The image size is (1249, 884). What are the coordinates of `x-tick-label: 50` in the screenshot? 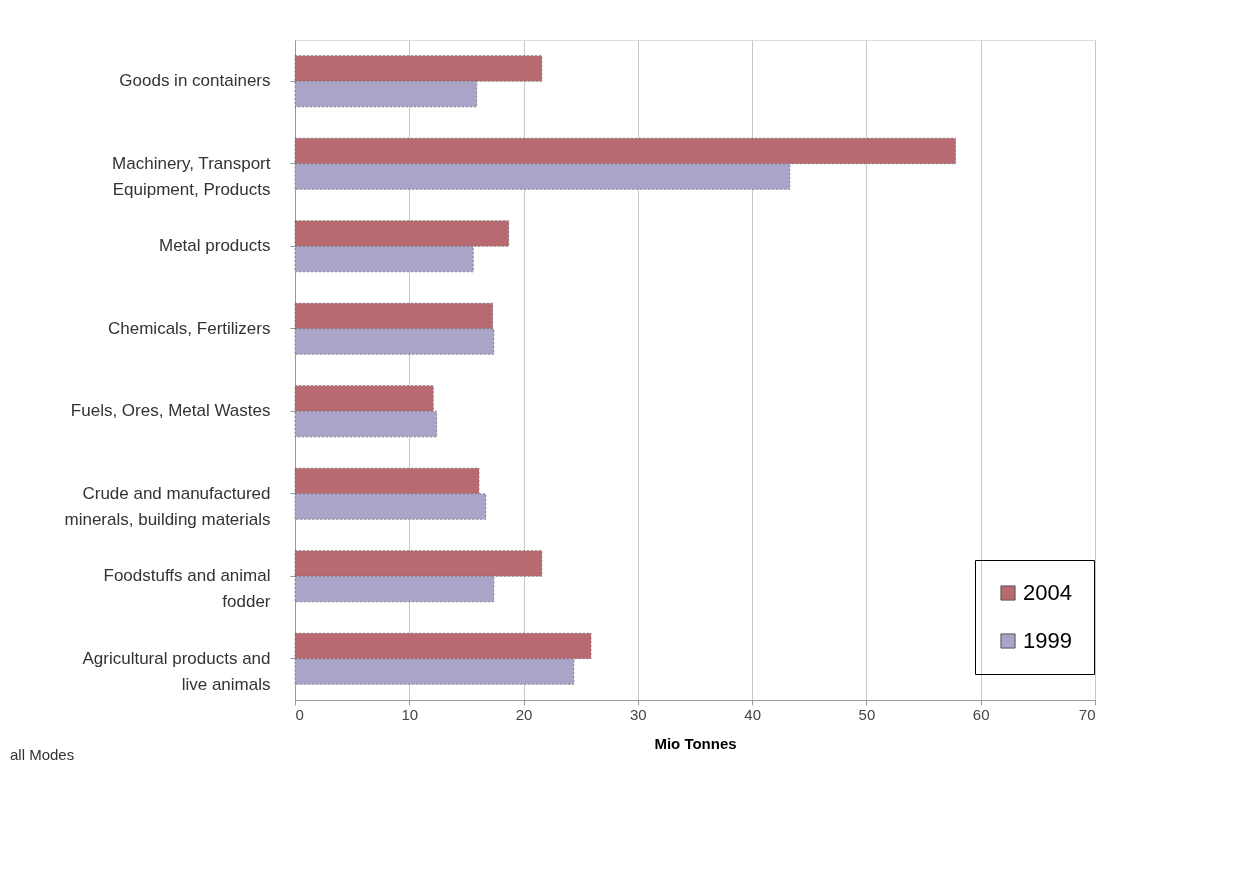 It's located at (867, 714).